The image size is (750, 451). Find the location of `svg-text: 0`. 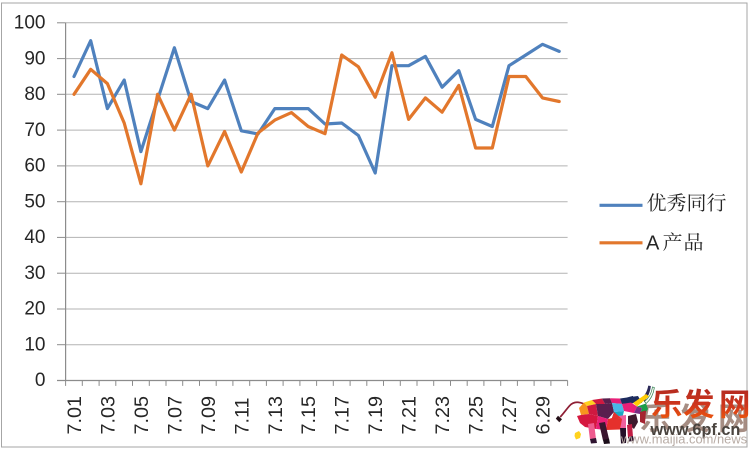

svg-text: 0 is located at coordinates (40, 380).